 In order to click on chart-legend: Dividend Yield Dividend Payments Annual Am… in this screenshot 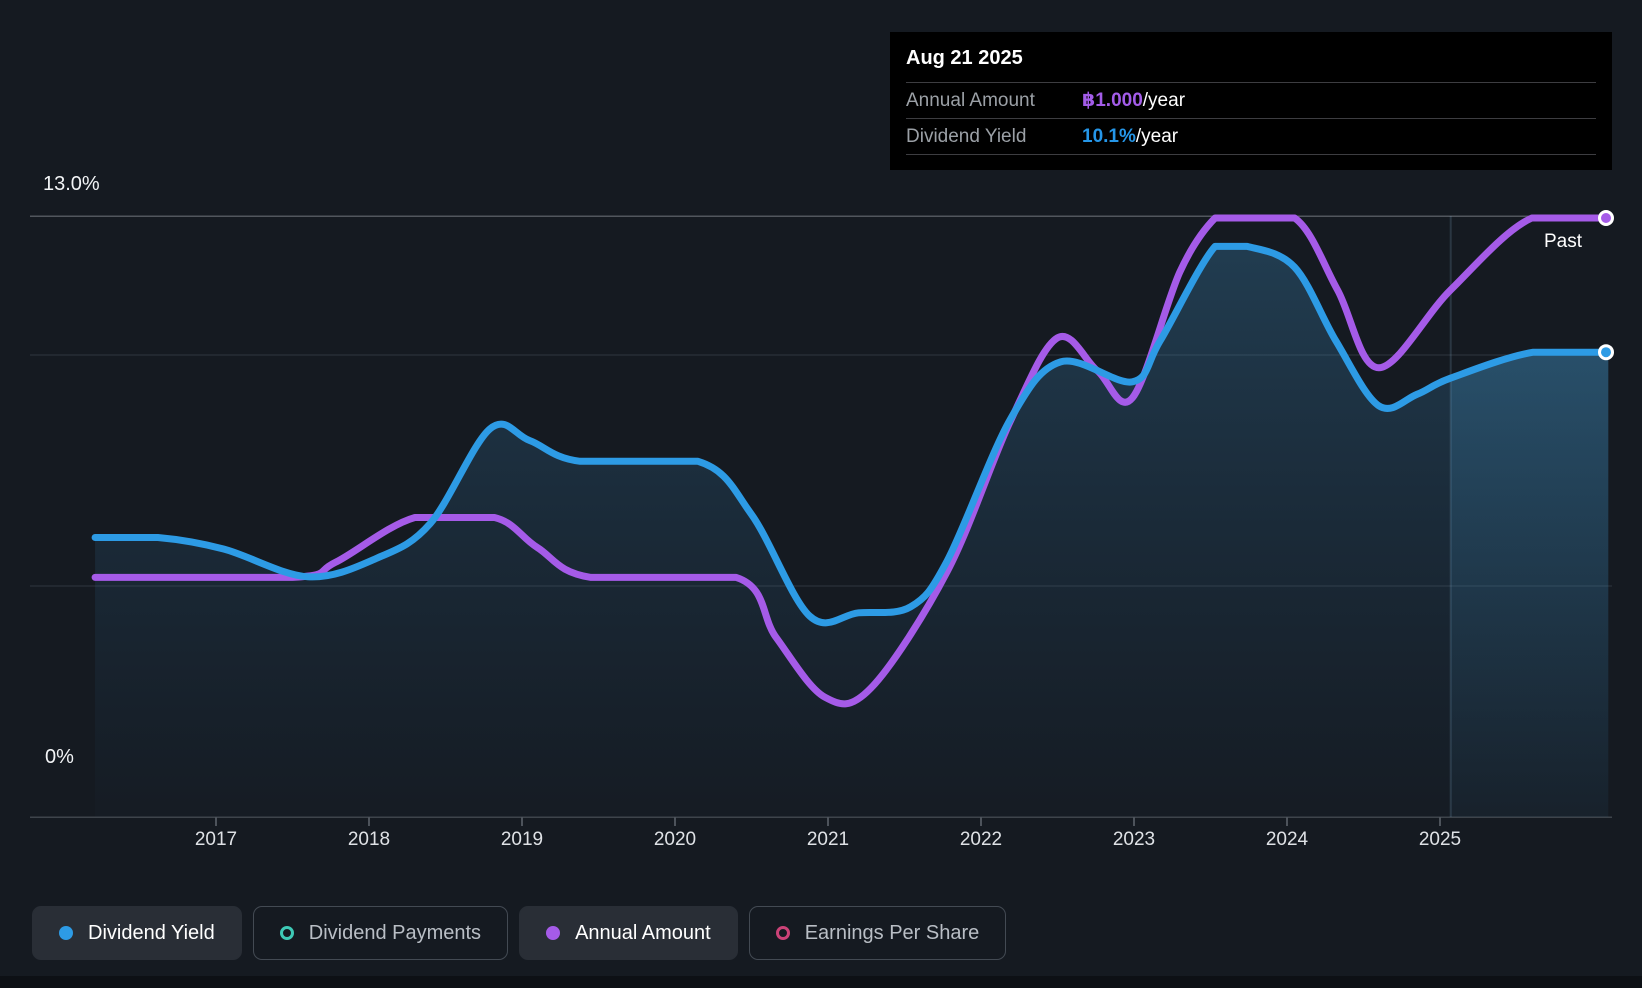, I will do `click(519, 933)`.